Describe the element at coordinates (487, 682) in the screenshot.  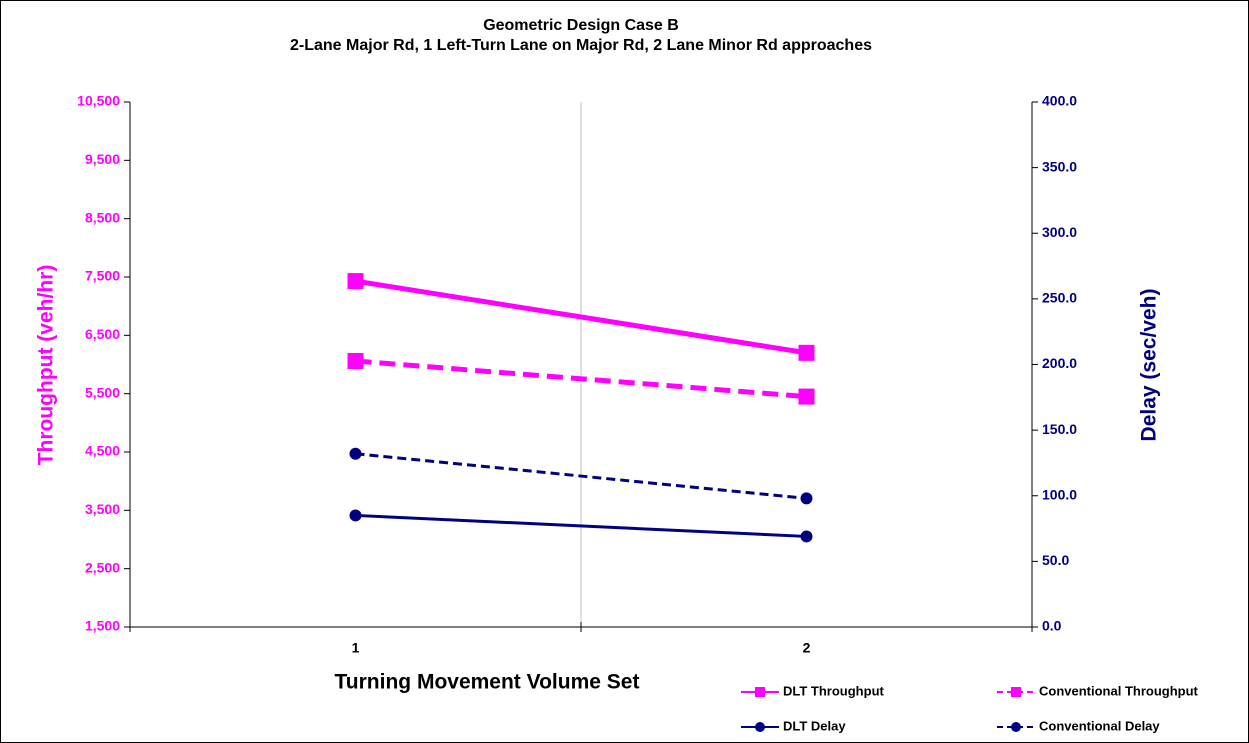
I see `x-axis-title: Turning Movement Volume Set` at that location.